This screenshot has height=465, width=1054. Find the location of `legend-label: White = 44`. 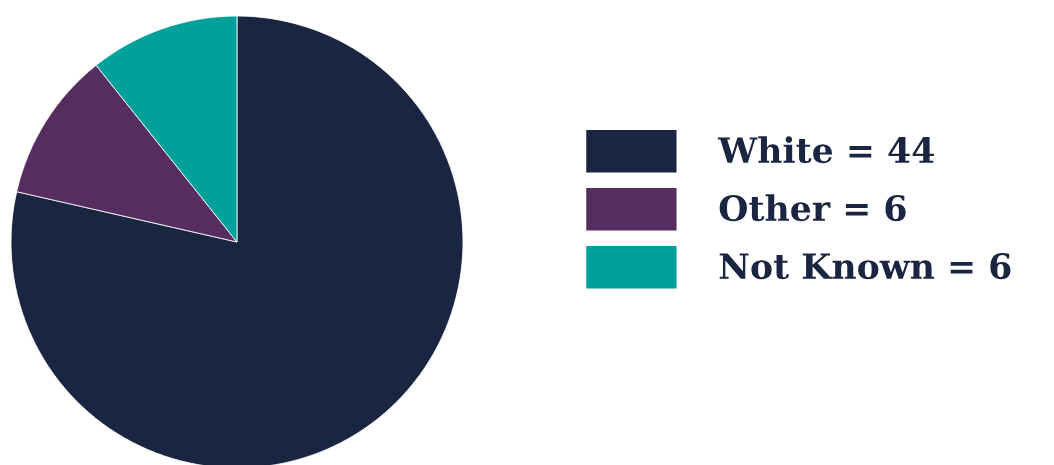

legend-label: White = 44 is located at coordinates (825, 150).